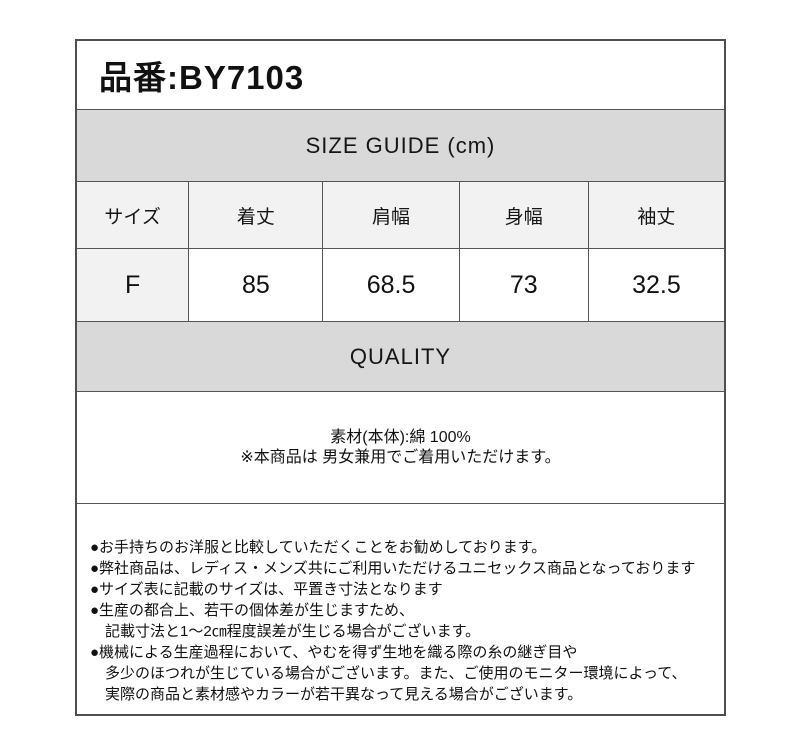 Image resolution: width=800 pixels, height=754 pixels. I want to click on size-table-cell-shoulder: 68.5, so click(391, 285).